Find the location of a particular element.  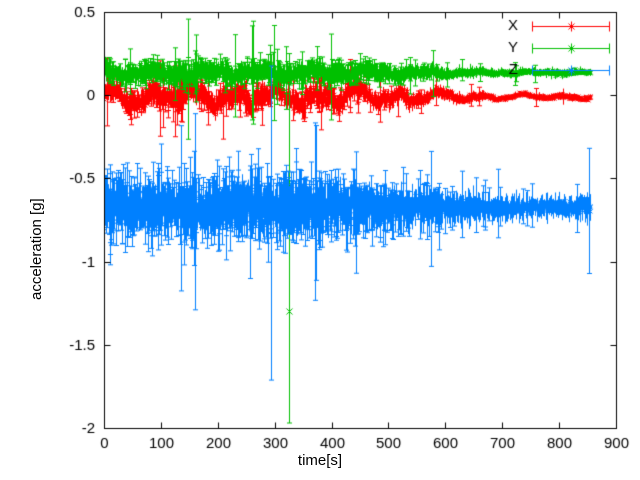

y-axis-title: acceleration [g] is located at coordinates (36, 249).